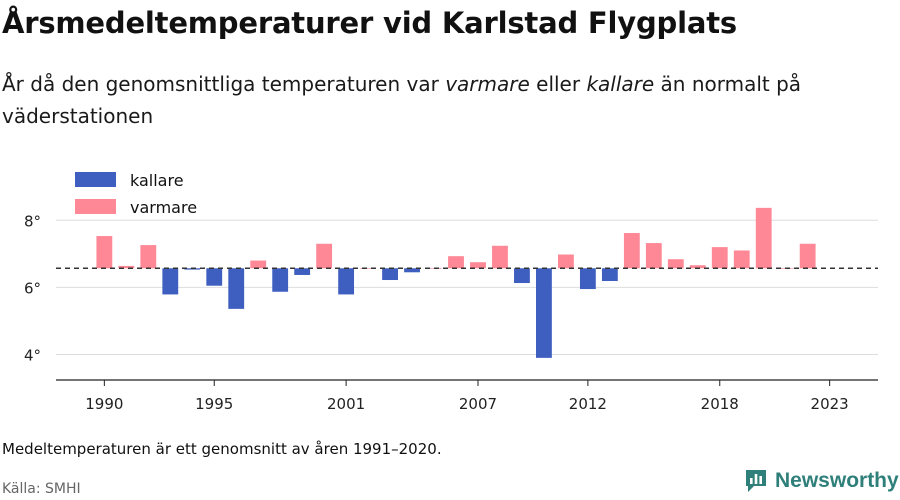 The image size is (900, 500). Describe the element at coordinates (478, 404) in the screenshot. I see `x-tick-label: 2007` at that location.